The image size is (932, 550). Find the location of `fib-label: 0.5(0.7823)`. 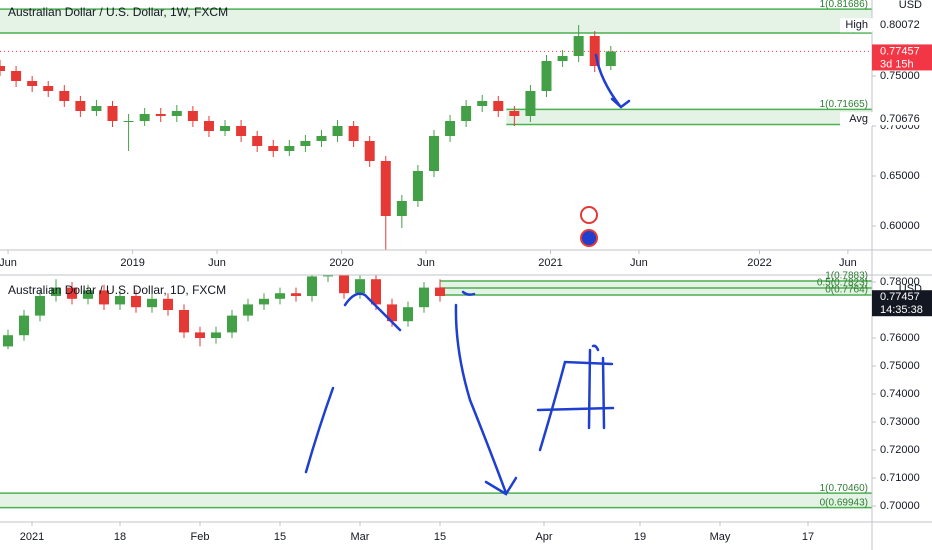

fib-label: 0.5(0.7823) is located at coordinates (842, 283).